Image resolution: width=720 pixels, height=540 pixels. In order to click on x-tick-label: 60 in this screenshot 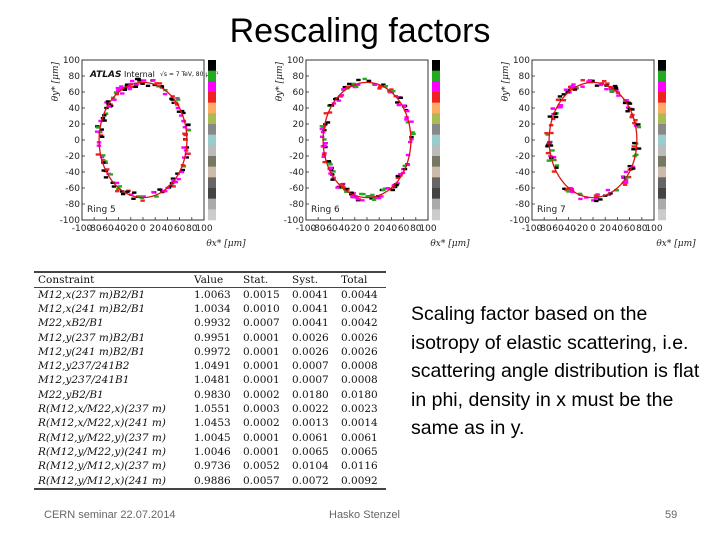, I will do `click(630, 229)`.